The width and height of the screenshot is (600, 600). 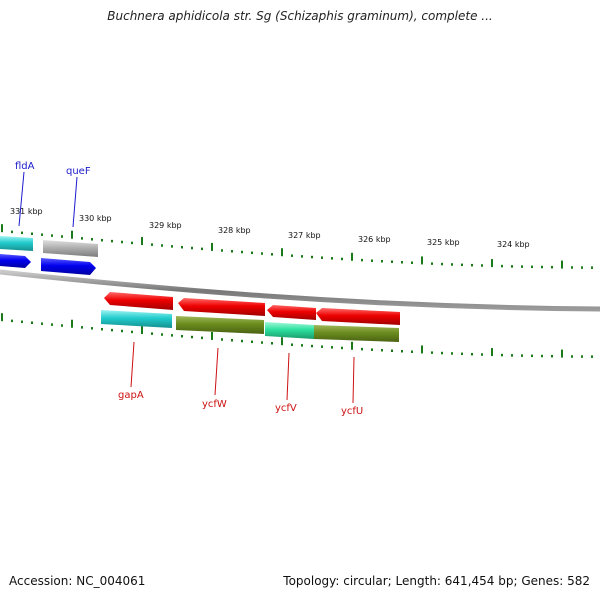 What do you see at coordinates (78, 171) in the screenshot?
I see `gene-label-queF: queF` at bounding box center [78, 171].